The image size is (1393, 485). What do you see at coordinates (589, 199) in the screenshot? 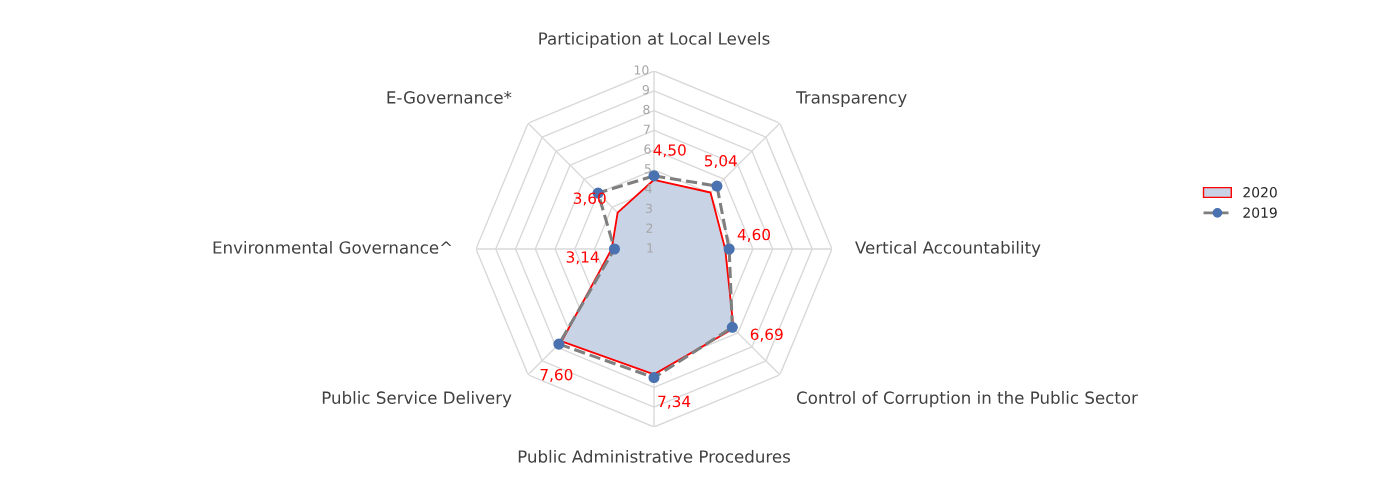
I see `data-label: 3,60` at bounding box center [589, 199].